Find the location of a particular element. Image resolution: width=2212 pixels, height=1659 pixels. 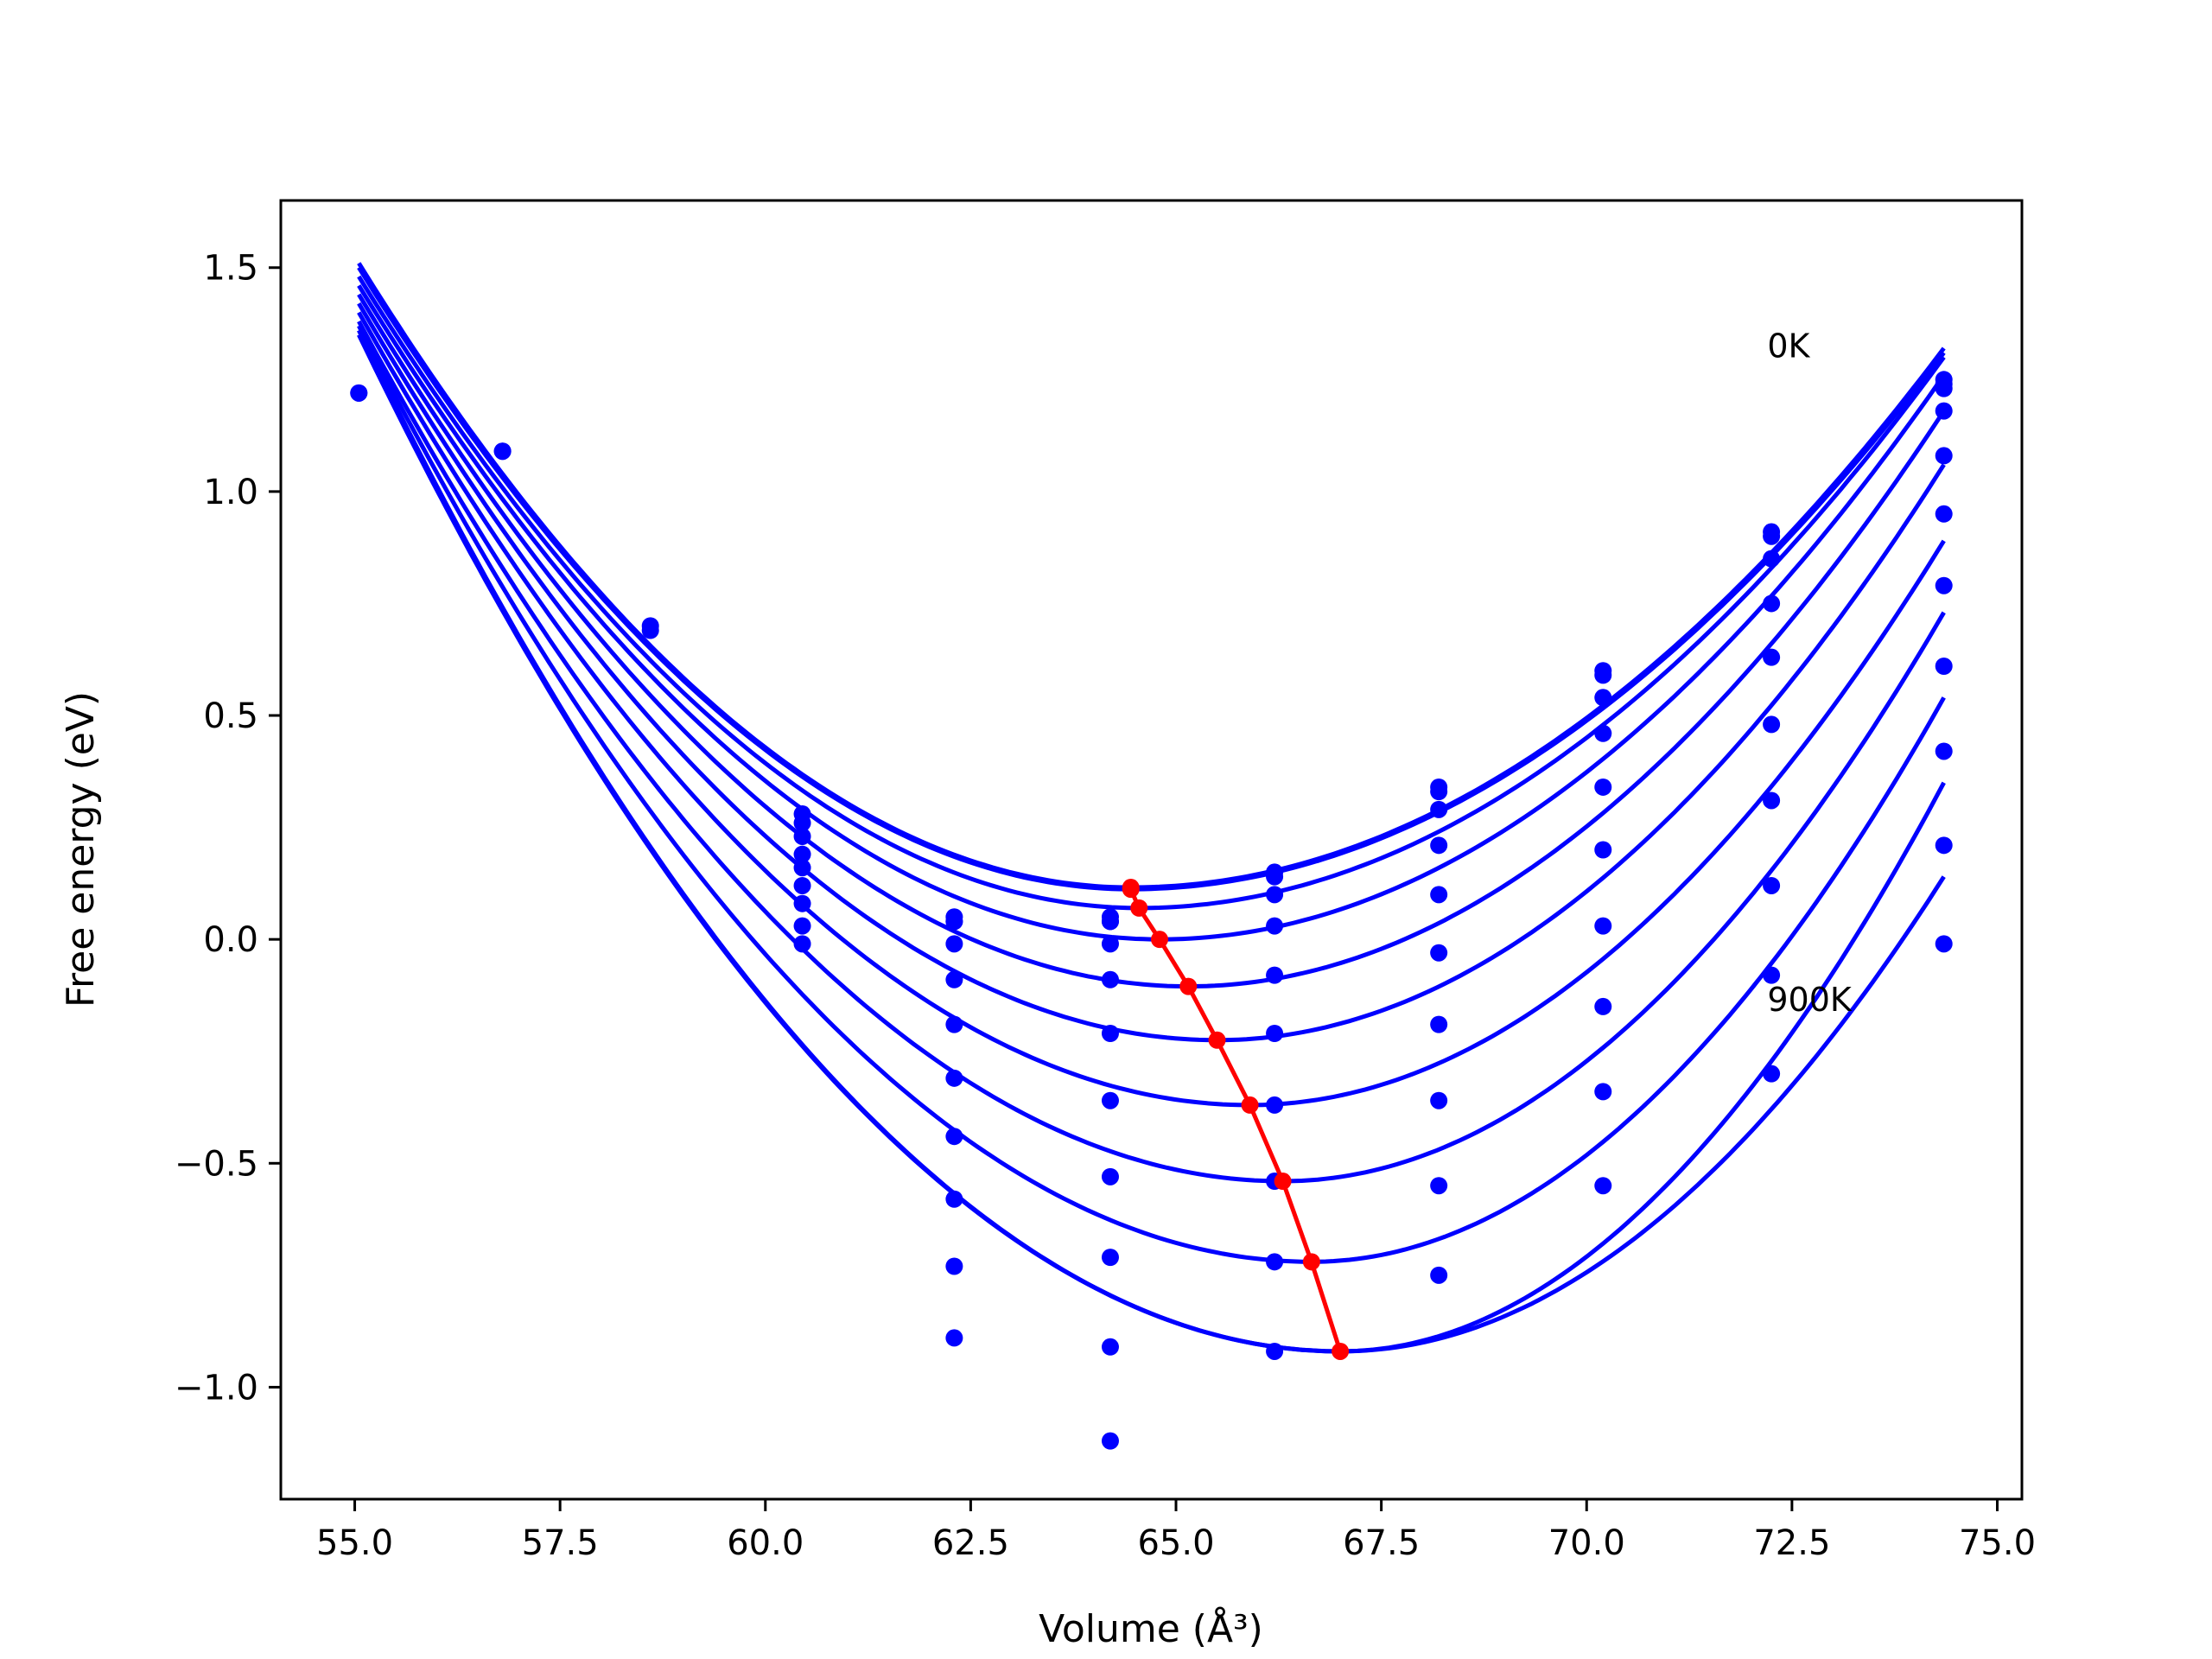

x-axis-label: Volume (Å³) is located at coordinates (1151, 1628).